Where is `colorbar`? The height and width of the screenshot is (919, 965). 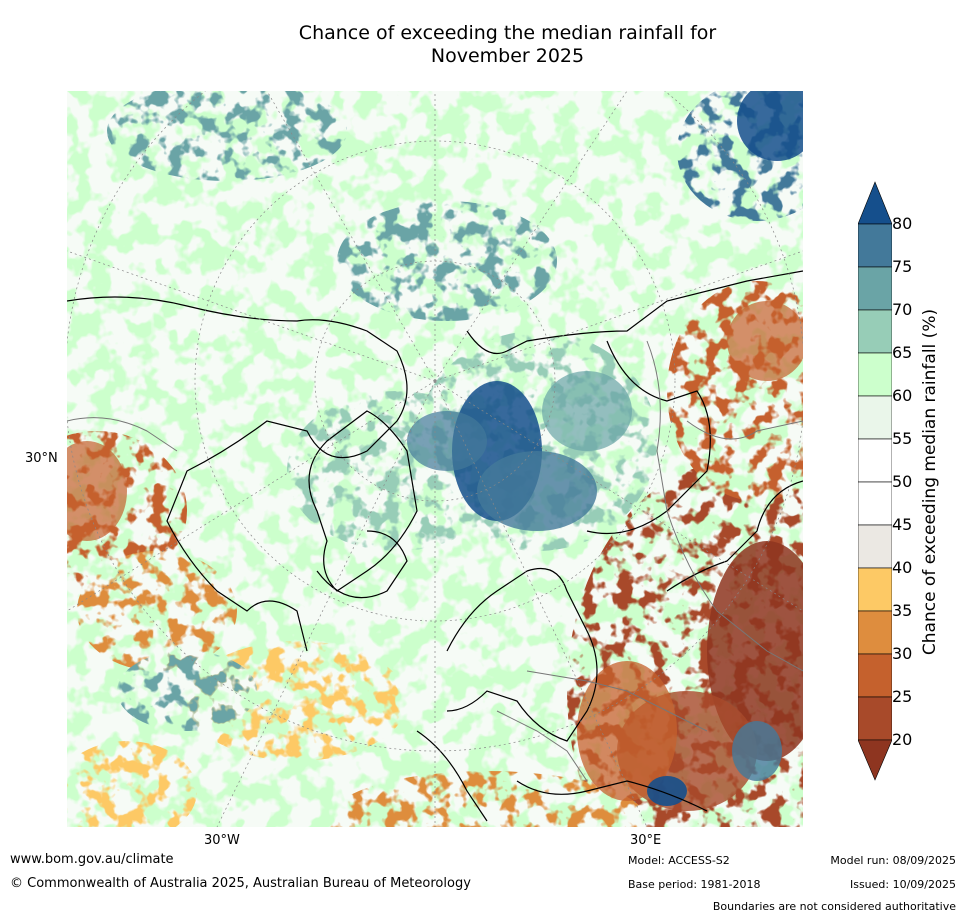
colorbar is located at coordinates (875, 481).